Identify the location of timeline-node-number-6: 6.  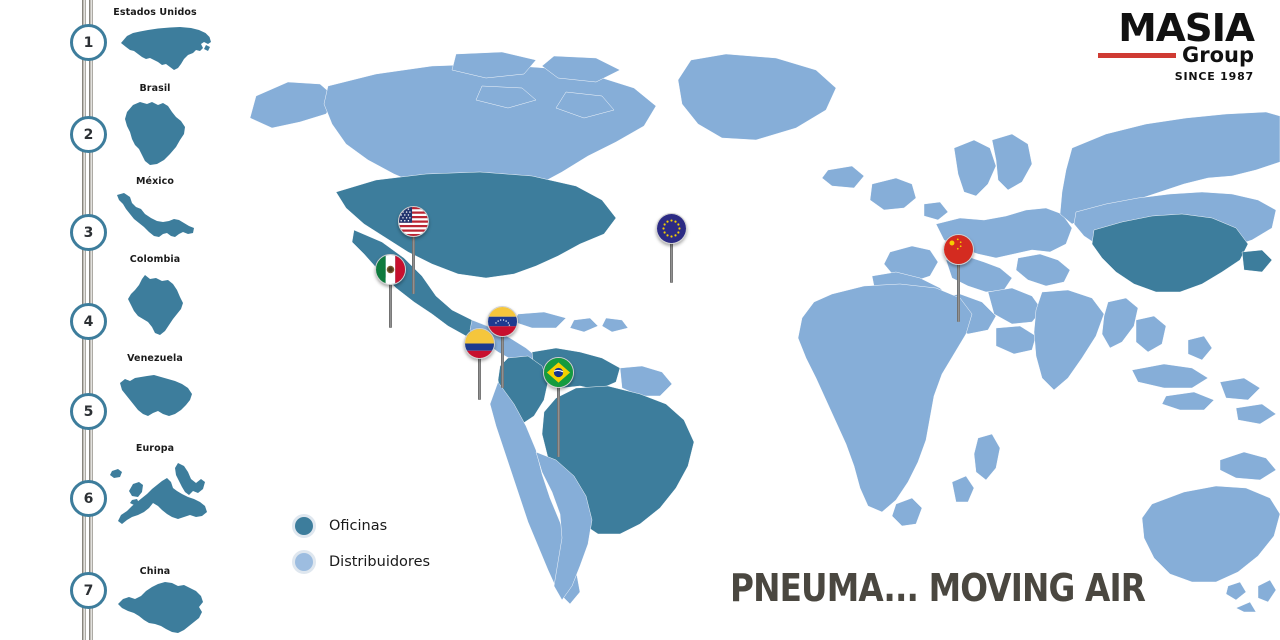
(88, 498).